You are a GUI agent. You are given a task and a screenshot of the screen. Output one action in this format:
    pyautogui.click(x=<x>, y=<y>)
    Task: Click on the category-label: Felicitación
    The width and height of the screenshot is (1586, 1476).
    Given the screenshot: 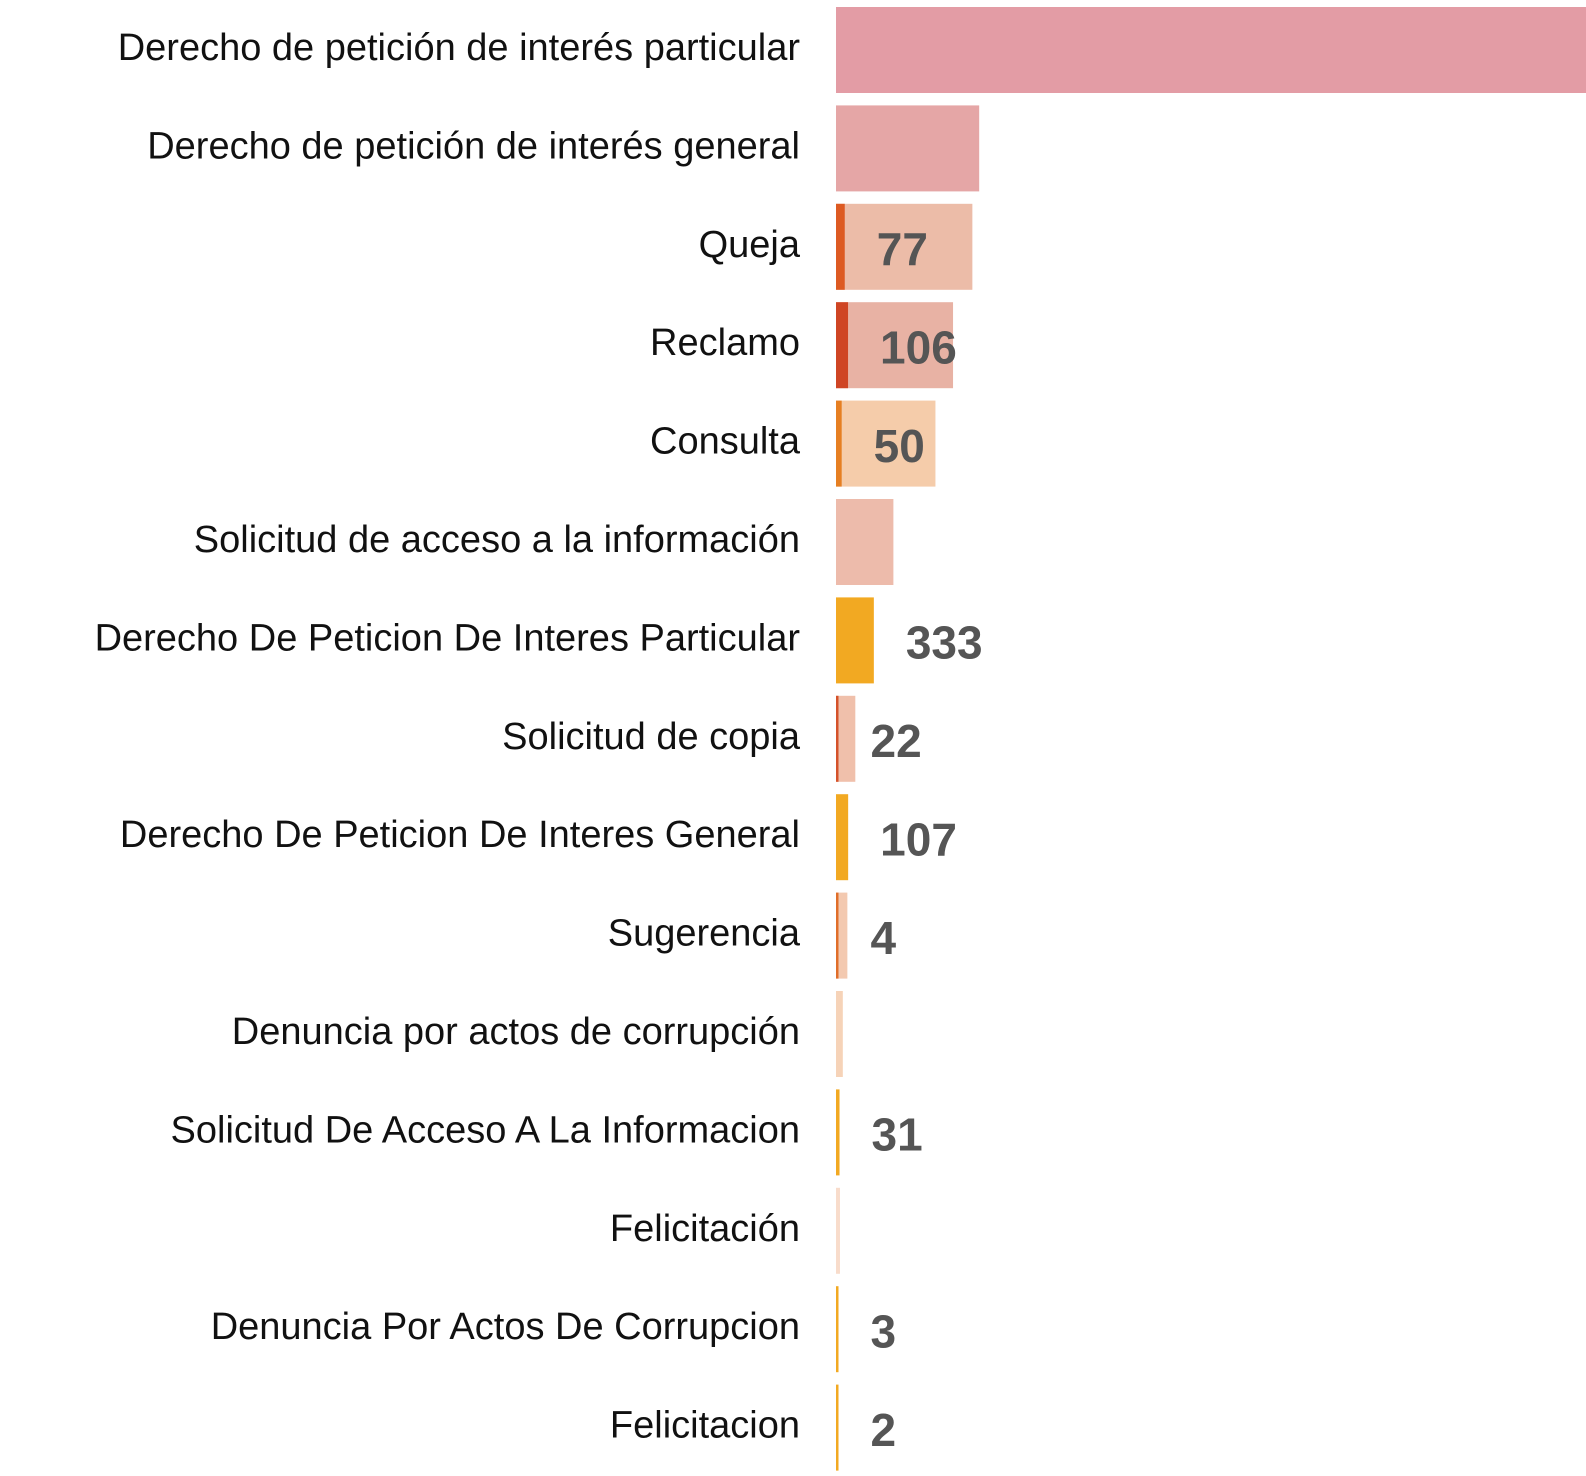 What is the action you would take?
    pyautogui.click(x=705, y=1229)
    